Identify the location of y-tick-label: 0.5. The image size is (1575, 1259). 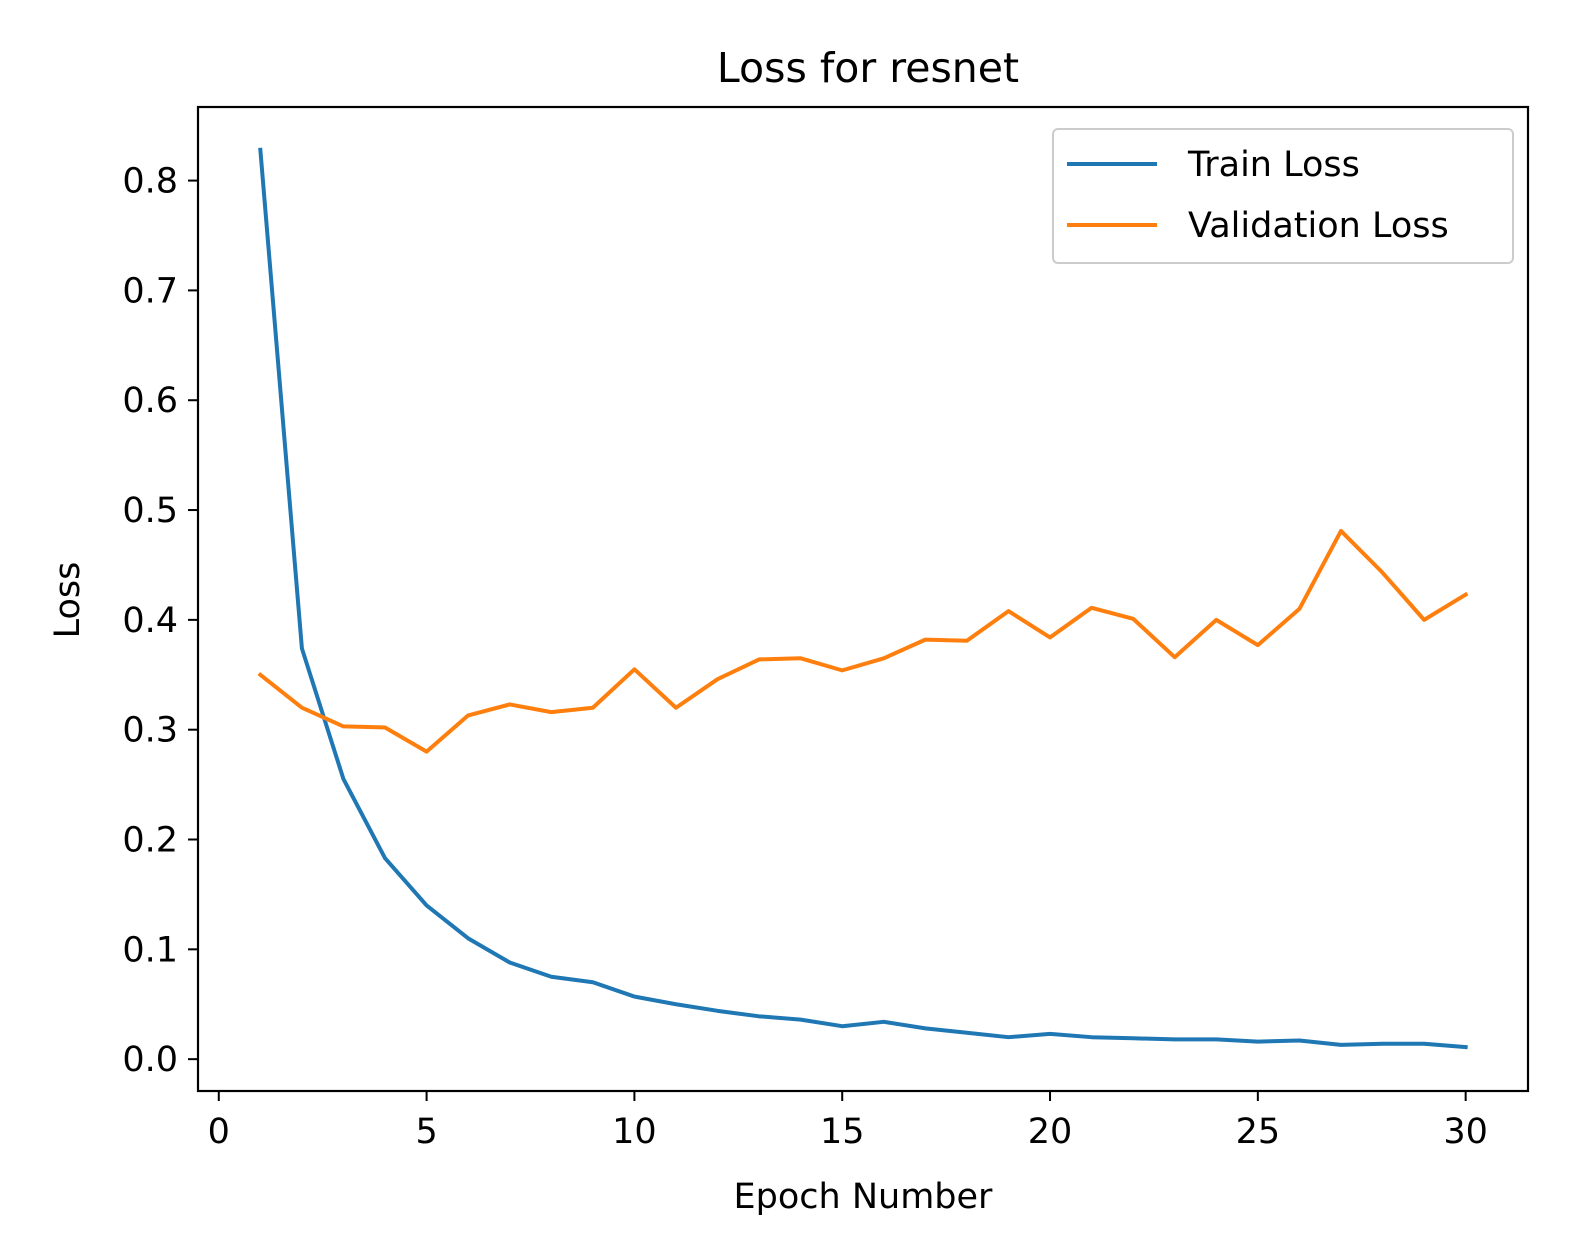
(150, 511).